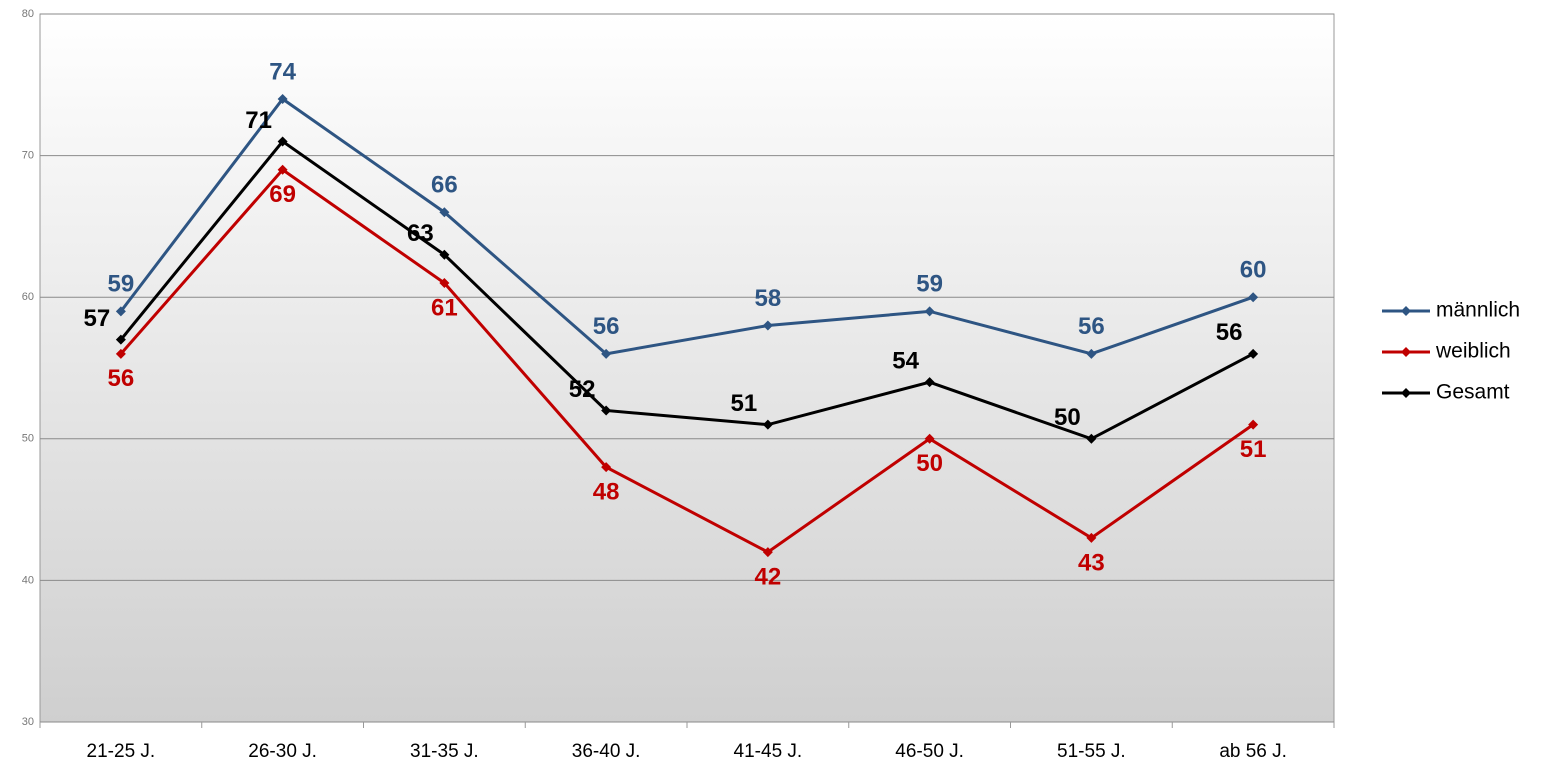 Image resolution: width=1550 pixels, height=766 pixels. I want to click on legend-label: männlich, so click(1478, 310).